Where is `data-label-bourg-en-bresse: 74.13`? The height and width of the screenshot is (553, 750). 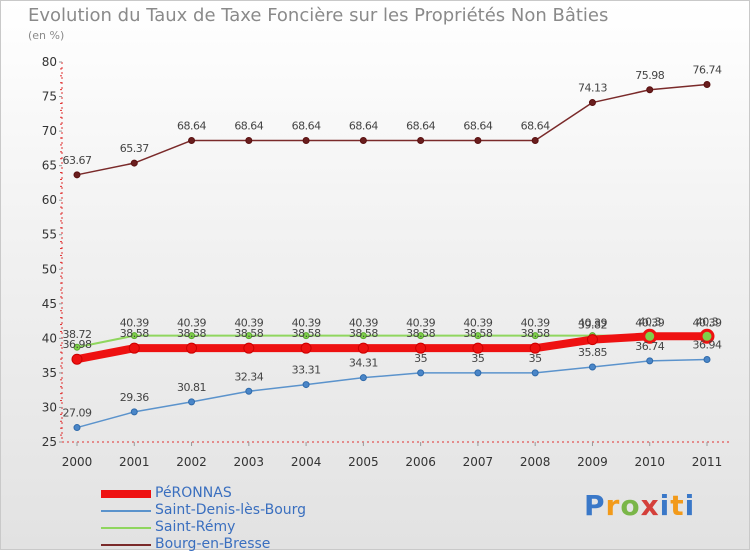
data-label-bourg-en-bresse: 74.13 is located at coordinates (592, 88).